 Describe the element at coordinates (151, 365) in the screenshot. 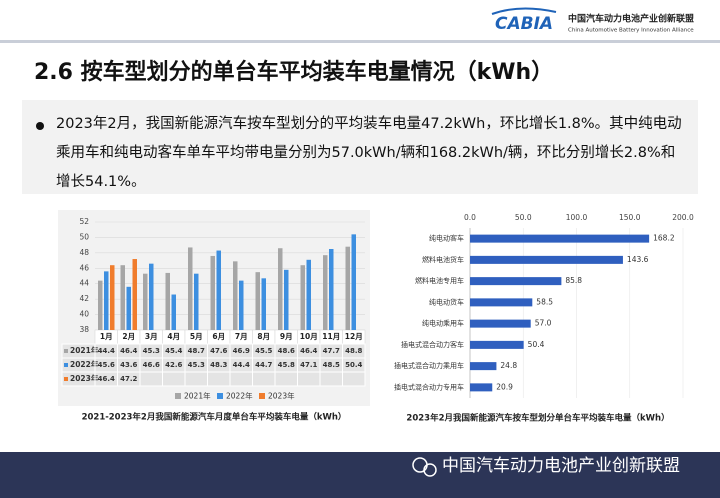

I see `table-value: 46.6` at that location.